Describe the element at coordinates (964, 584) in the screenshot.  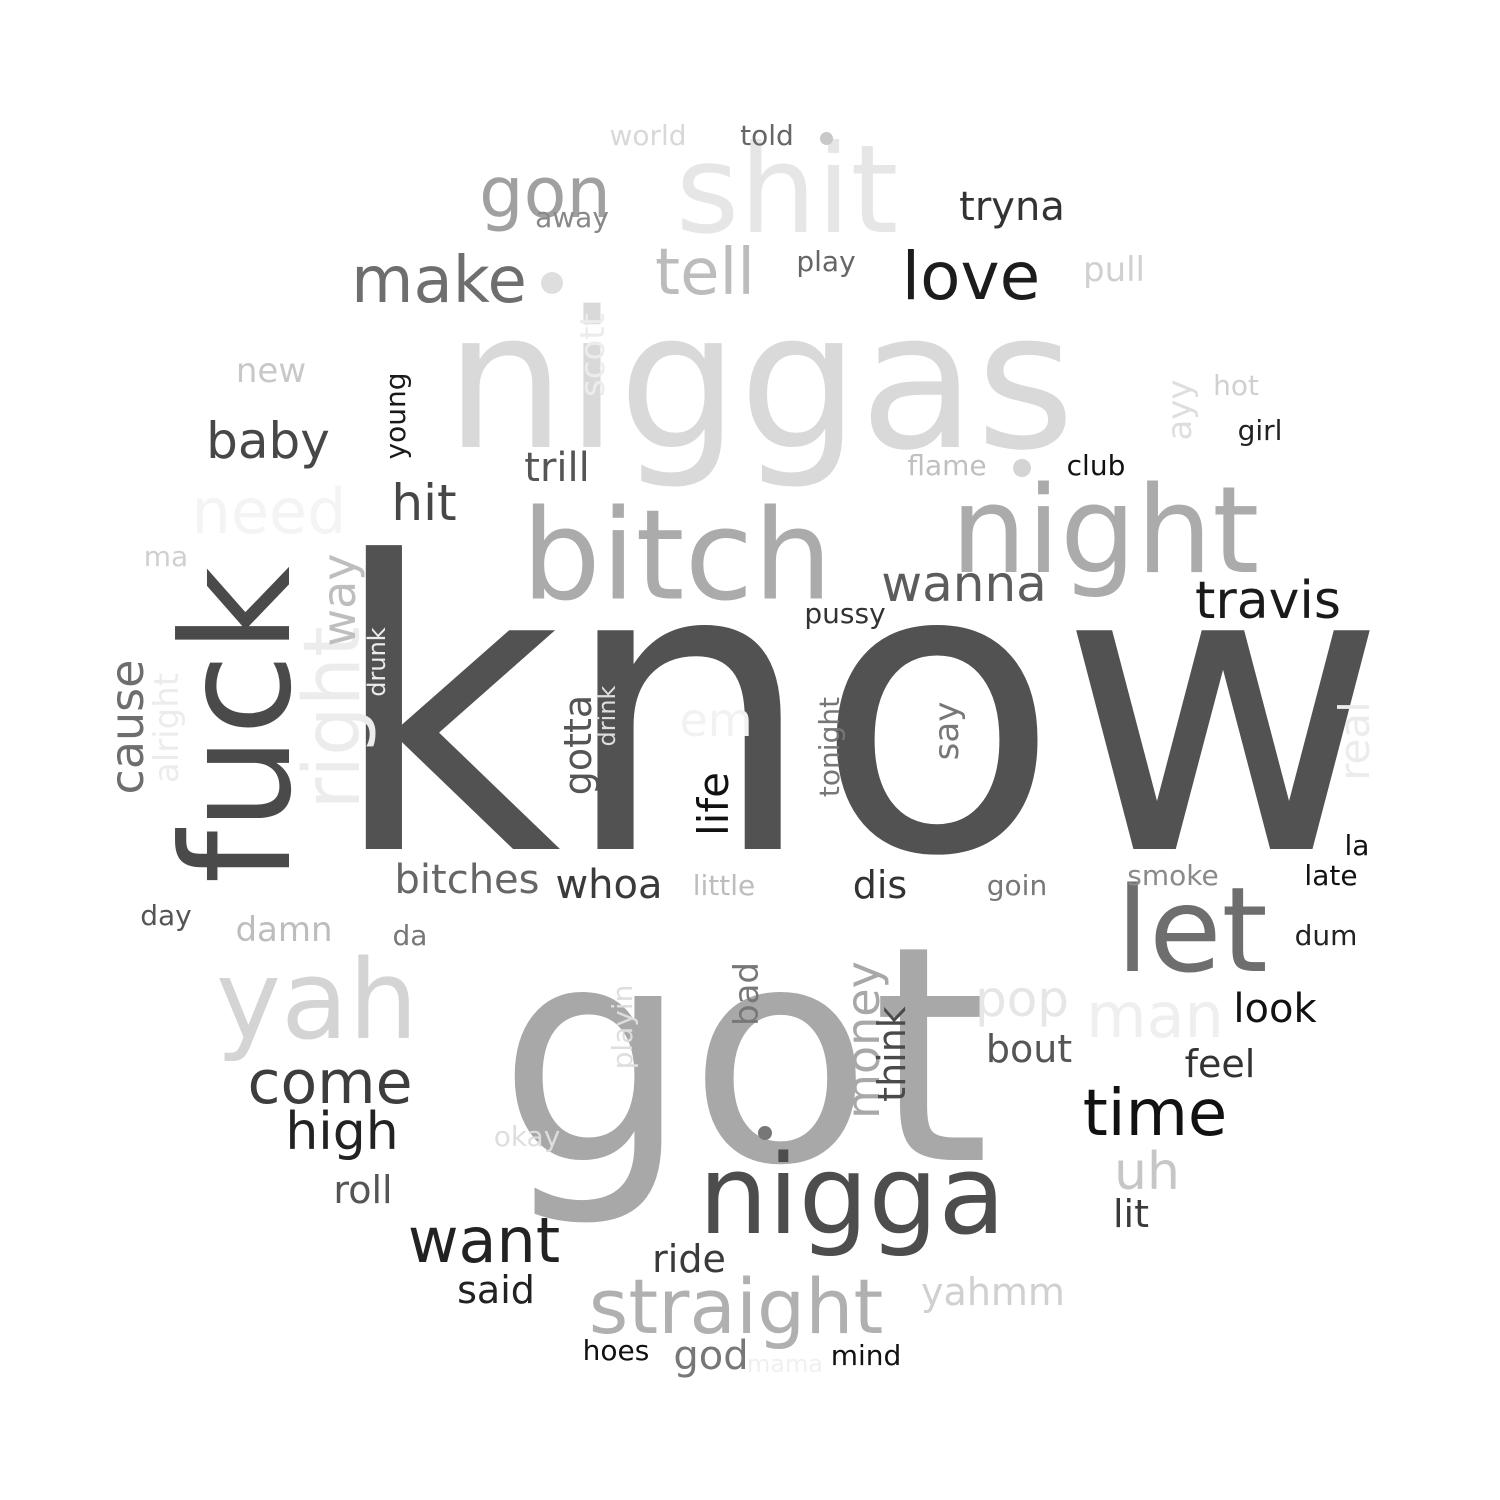
I see `word-wanna: wanna` at that location.